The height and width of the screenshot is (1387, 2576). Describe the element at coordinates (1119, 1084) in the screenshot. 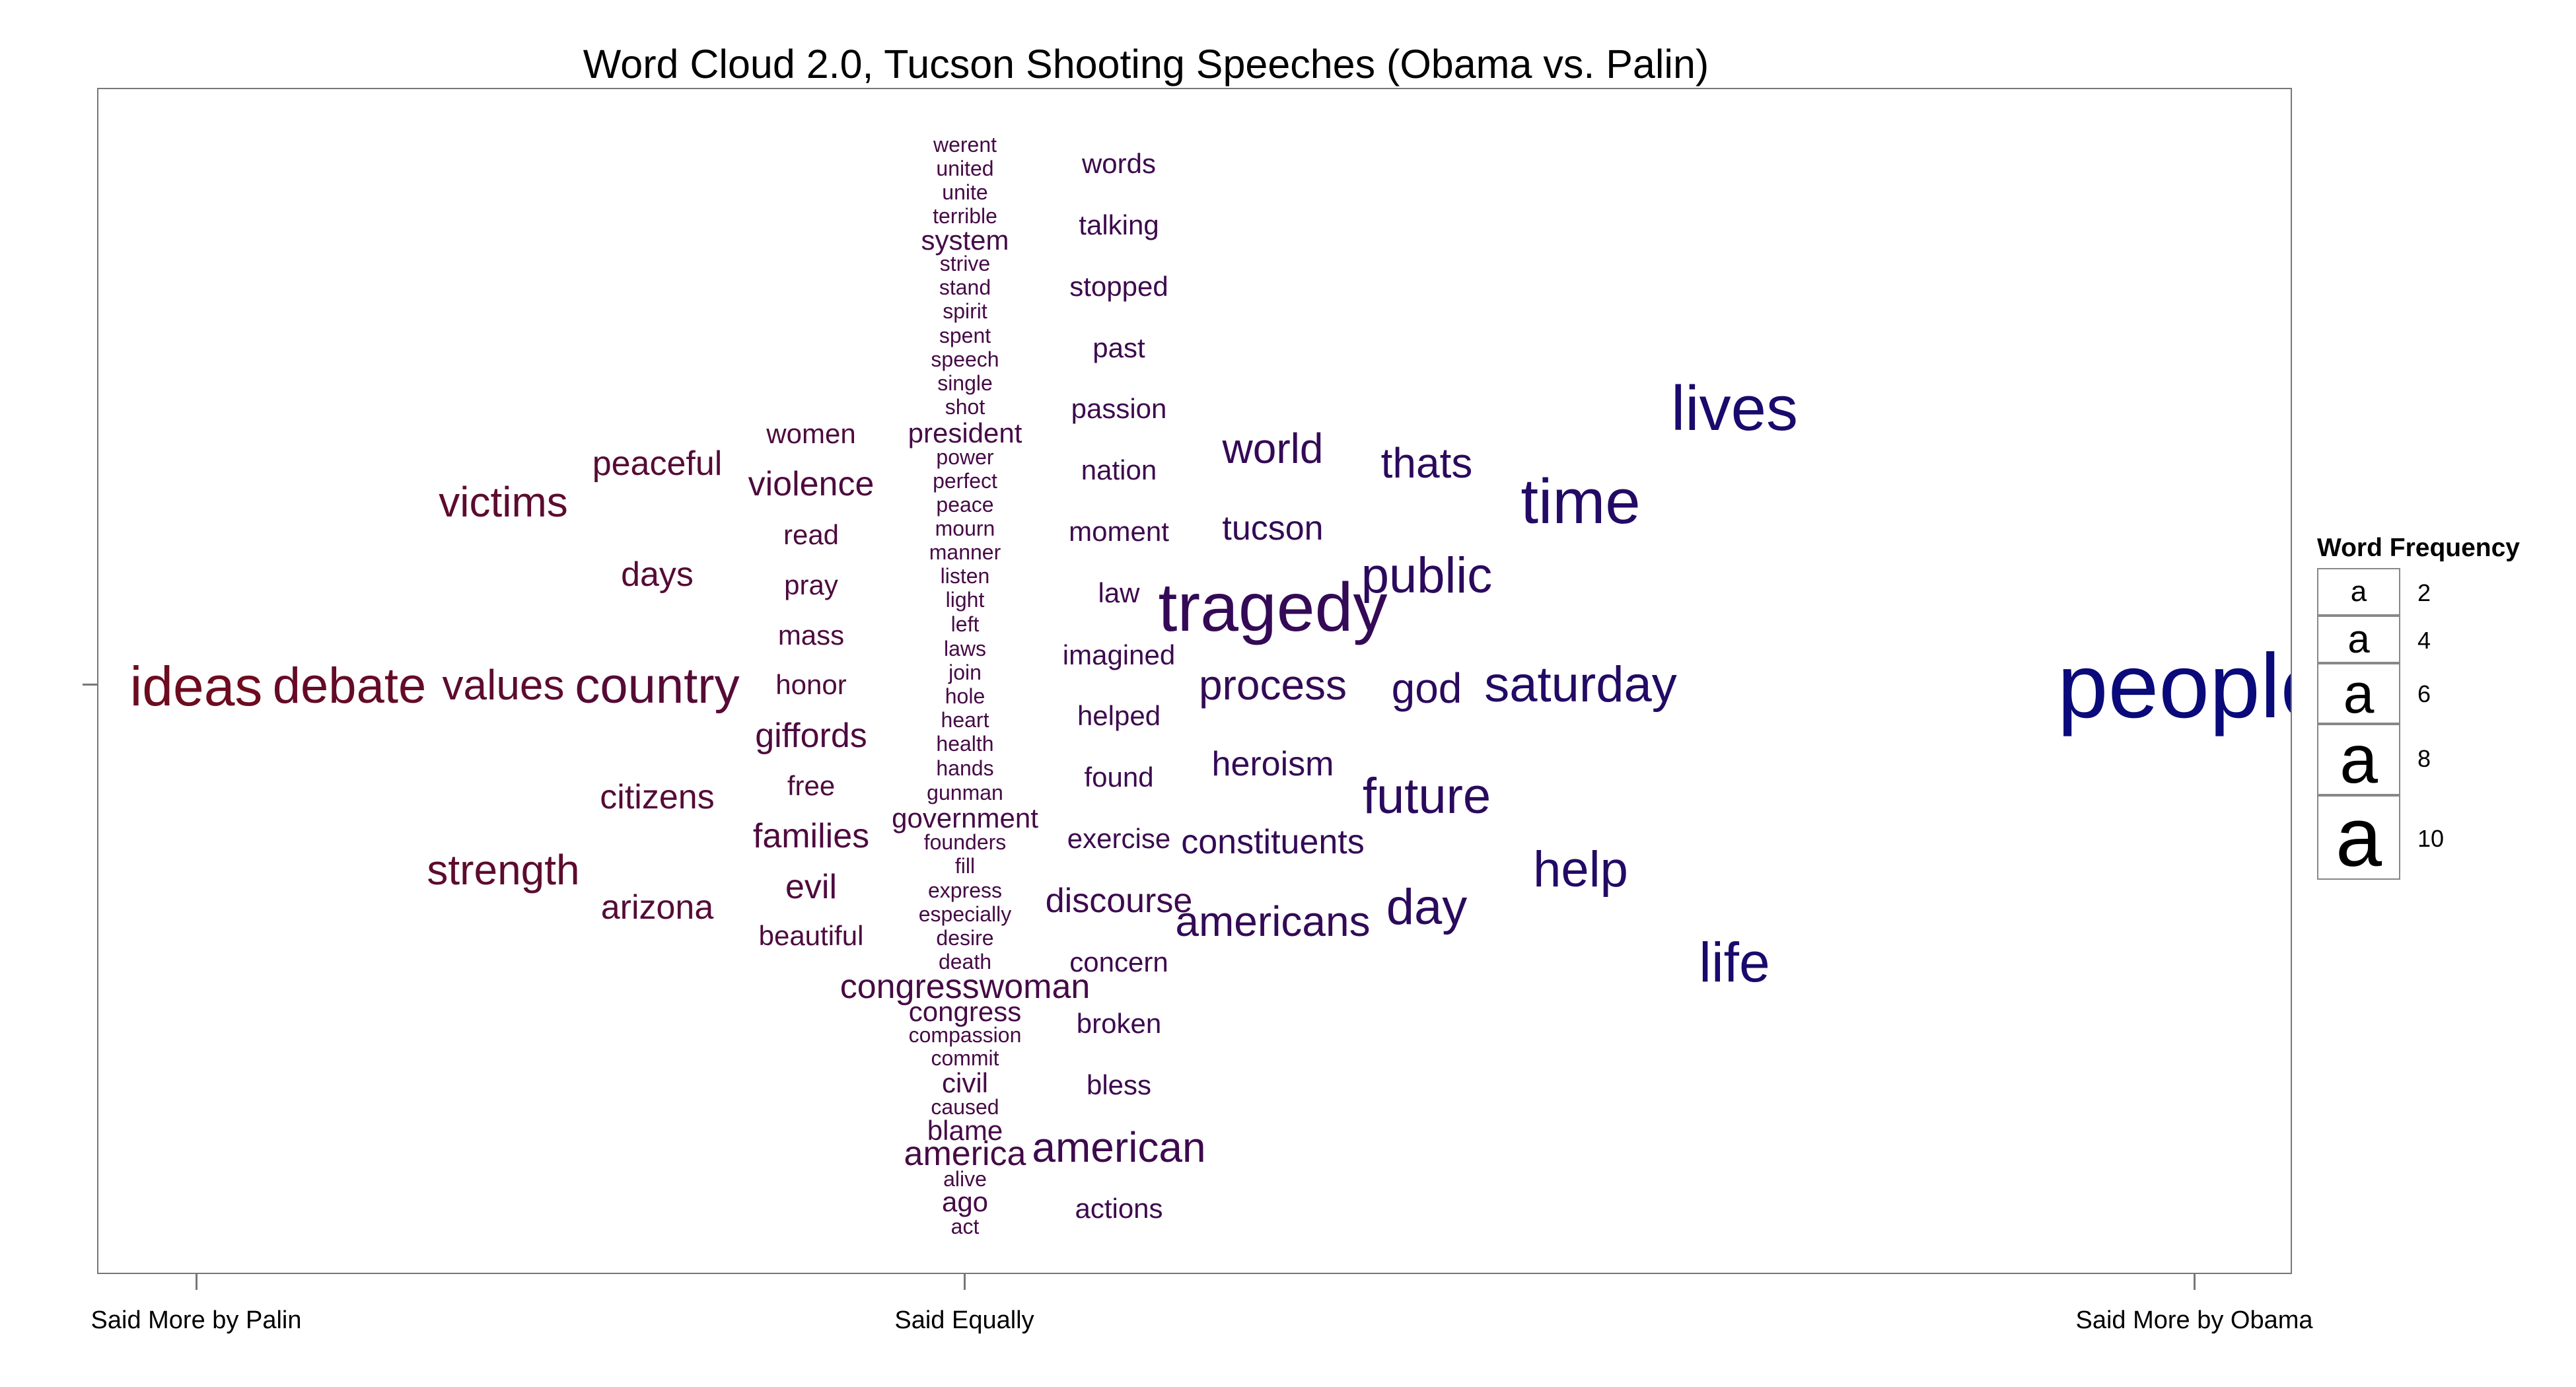

I see `word-bless: bless` at that location.